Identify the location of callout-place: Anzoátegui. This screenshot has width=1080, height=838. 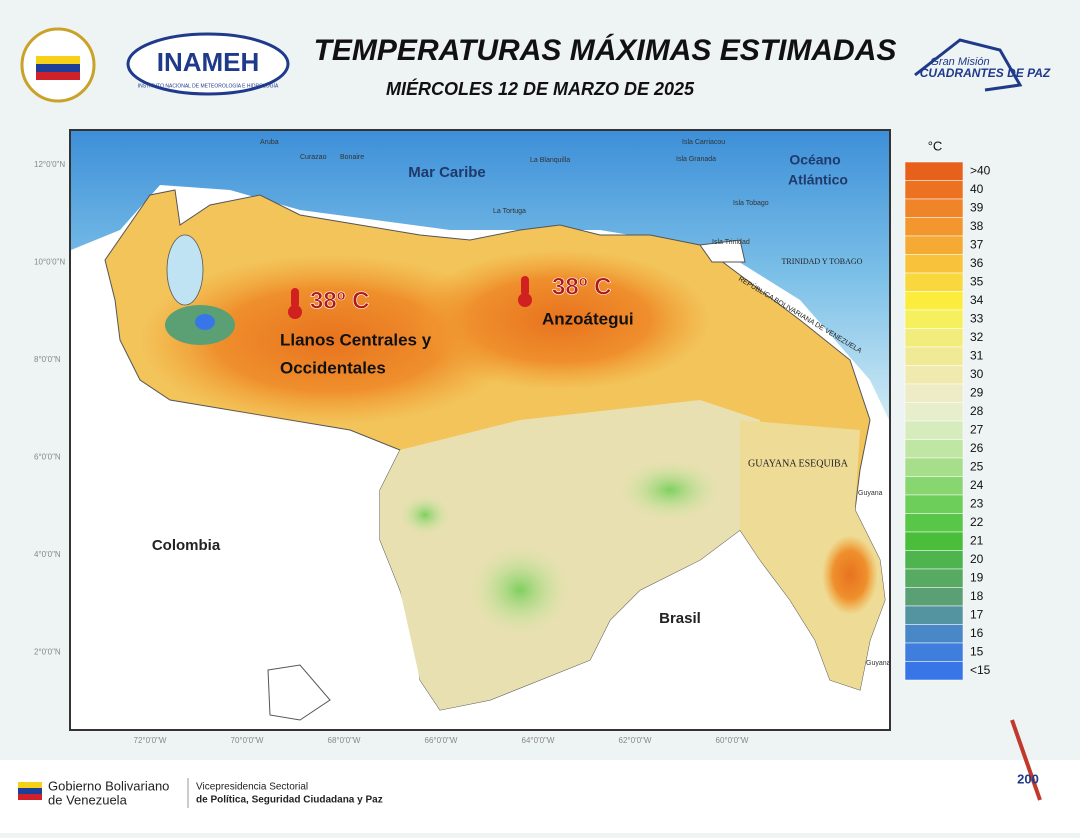
(588, 318).